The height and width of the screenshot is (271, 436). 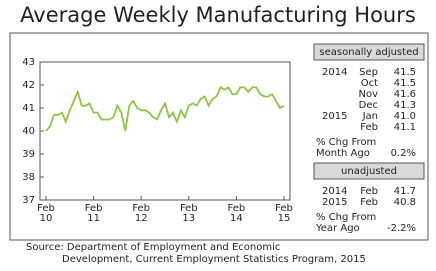 I want to click on panel-title: seasonally adjusted, so click(x=368, y=52).